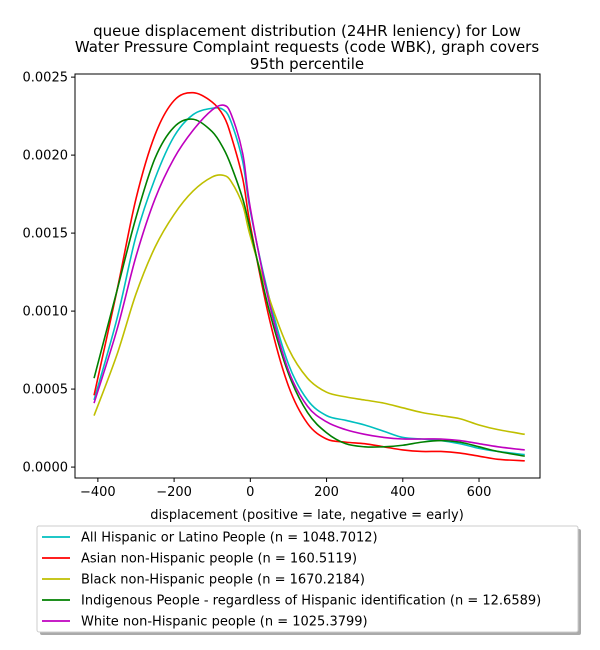 The image size is (600, 650). I want to click on y-tick-label: 0.0025, so click(46, 78).